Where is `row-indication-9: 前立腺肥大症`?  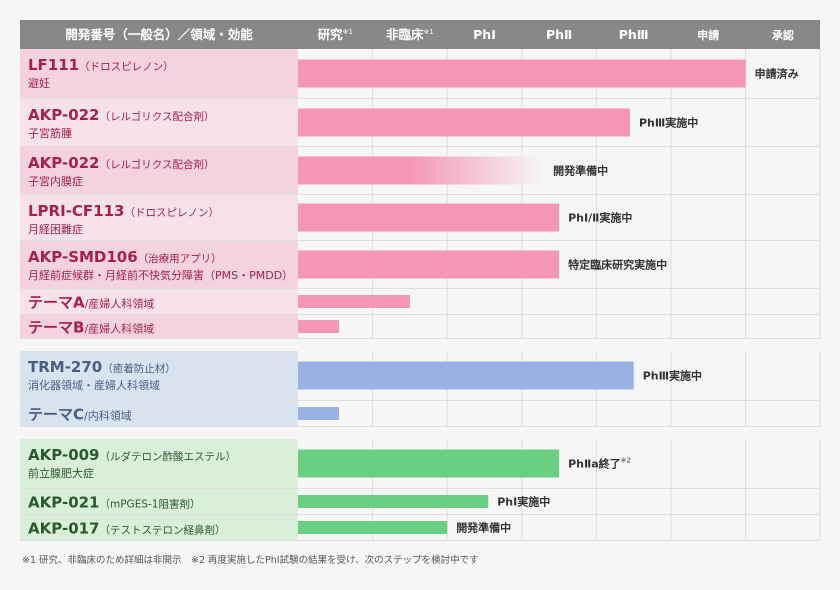 row-indication-9: 前立腺肥大症 is located at coordinates (61, 473).